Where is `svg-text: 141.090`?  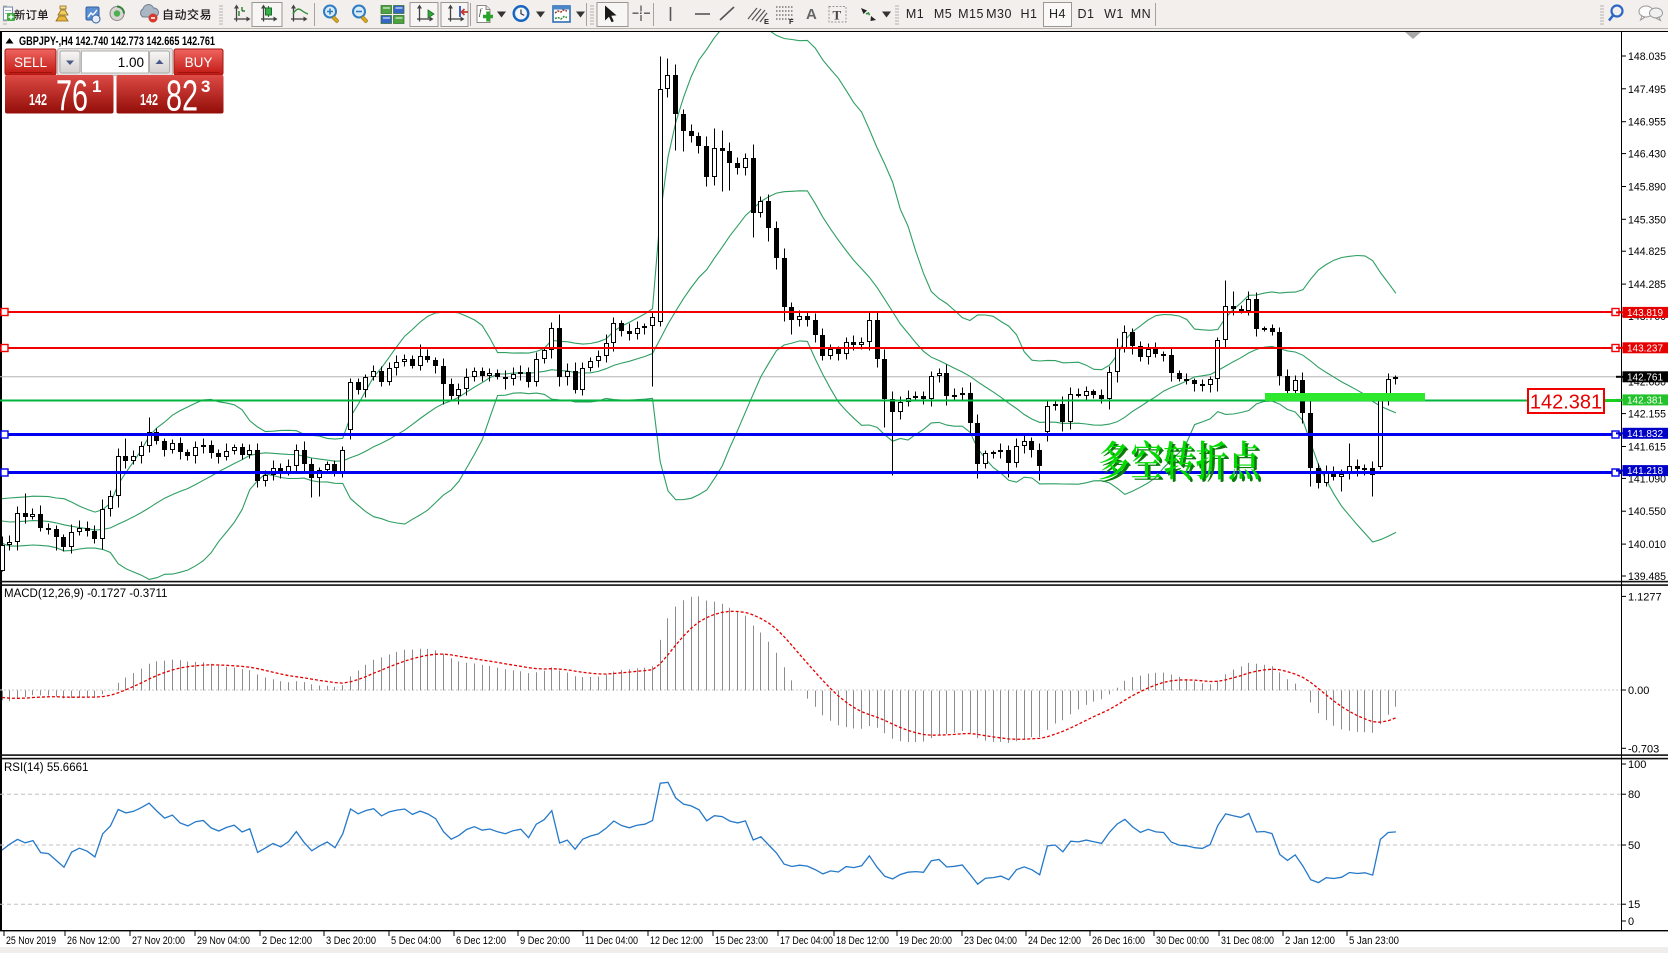
svg-text: 141.090 is located at coordinates (1647, 479).